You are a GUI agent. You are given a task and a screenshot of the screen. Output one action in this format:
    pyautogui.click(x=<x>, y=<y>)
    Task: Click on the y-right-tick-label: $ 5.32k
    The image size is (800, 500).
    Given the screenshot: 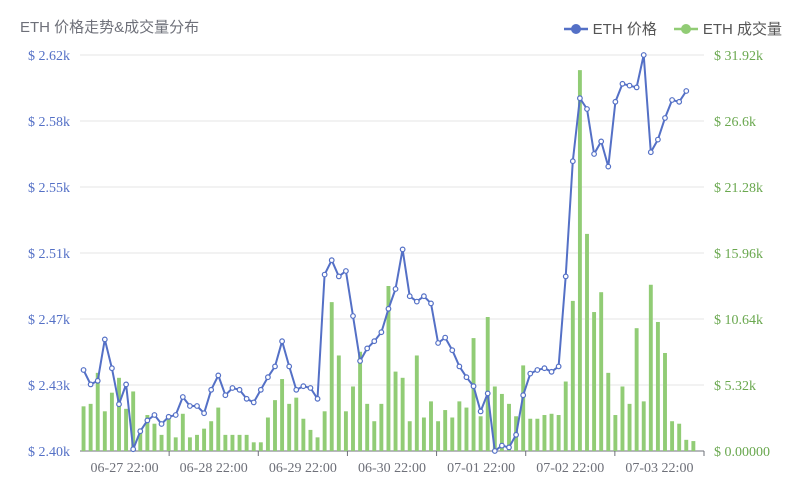 What is the action you would take?
    pyautogui.click(x=735, y=386)
    